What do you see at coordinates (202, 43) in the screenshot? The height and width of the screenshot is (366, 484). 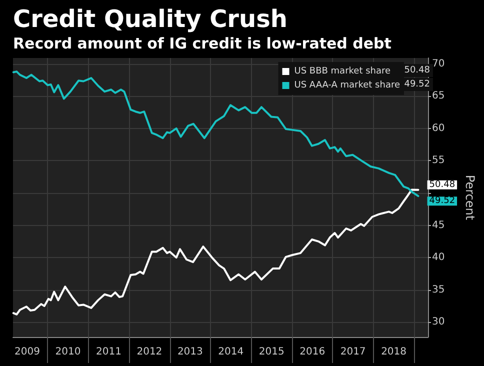 I see `chart-subtitle: Record amount of IG credit is low-rated debt` at bounding box center [202, 43].